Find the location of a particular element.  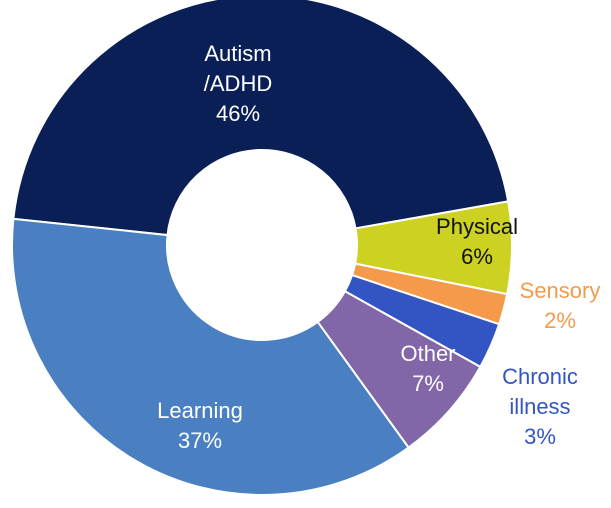

label-line: /ADHD is located at coordinates (238, 83).